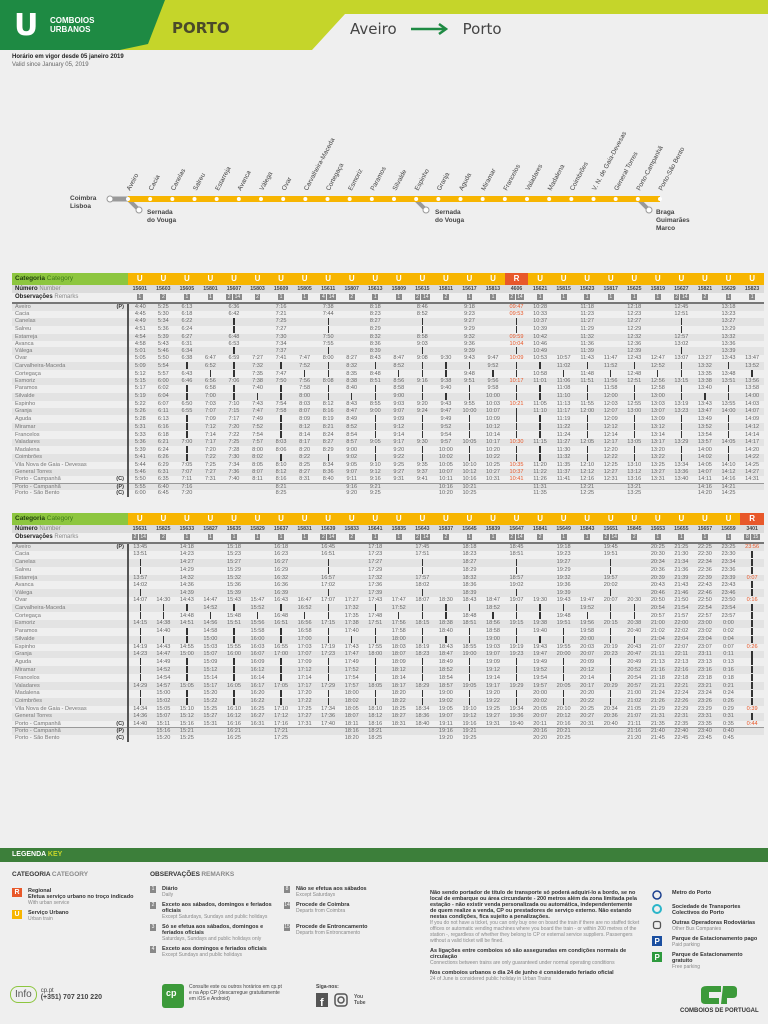  What do you see at coordinates (728, 631) in the screenshot?
I see `time-cell: 0:02` at bounding box center [728, 631].